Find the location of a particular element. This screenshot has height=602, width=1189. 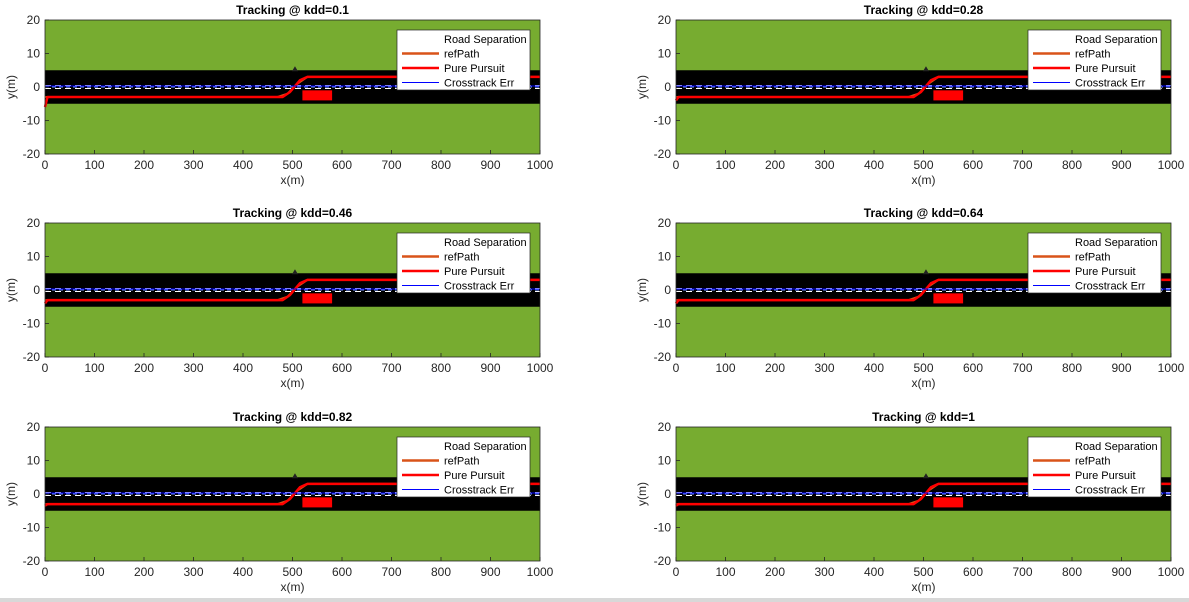

chart-title: Tracking @ kdd=0.82 is located at coordinates (293, 417).